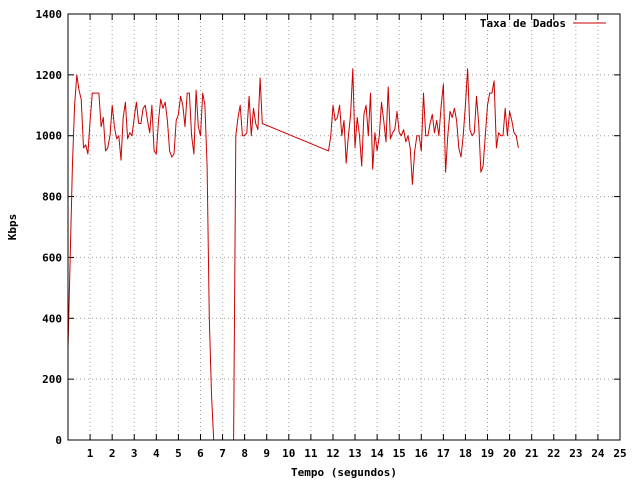 The height and width of the screenshot is (480, 640). Describe the element at coordinates (52, 257) in the screenshot. I see `y-tick-label: 600` at that location.